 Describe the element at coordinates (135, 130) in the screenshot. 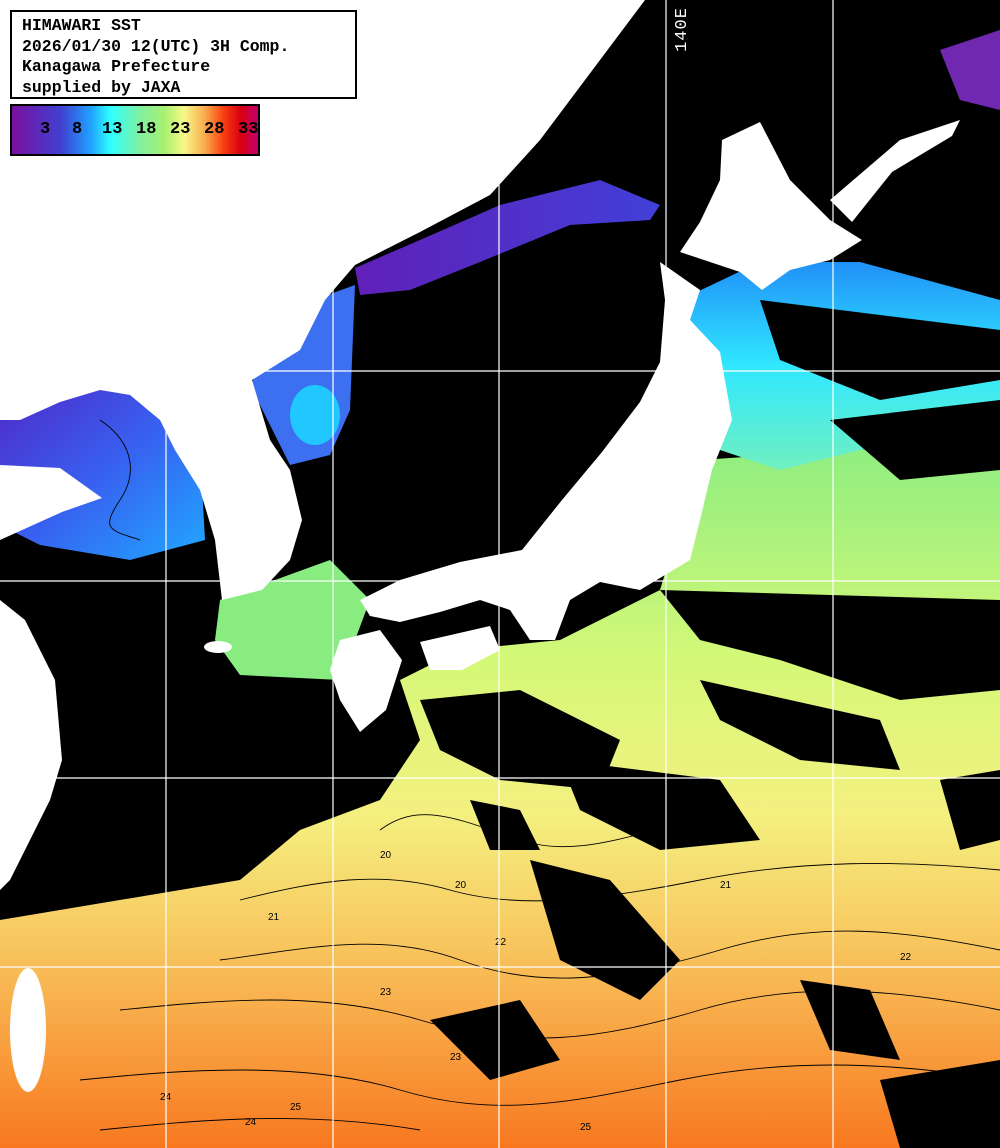

I see `color-scale-legend: 3 8 13 18 23 28 33` at that location.